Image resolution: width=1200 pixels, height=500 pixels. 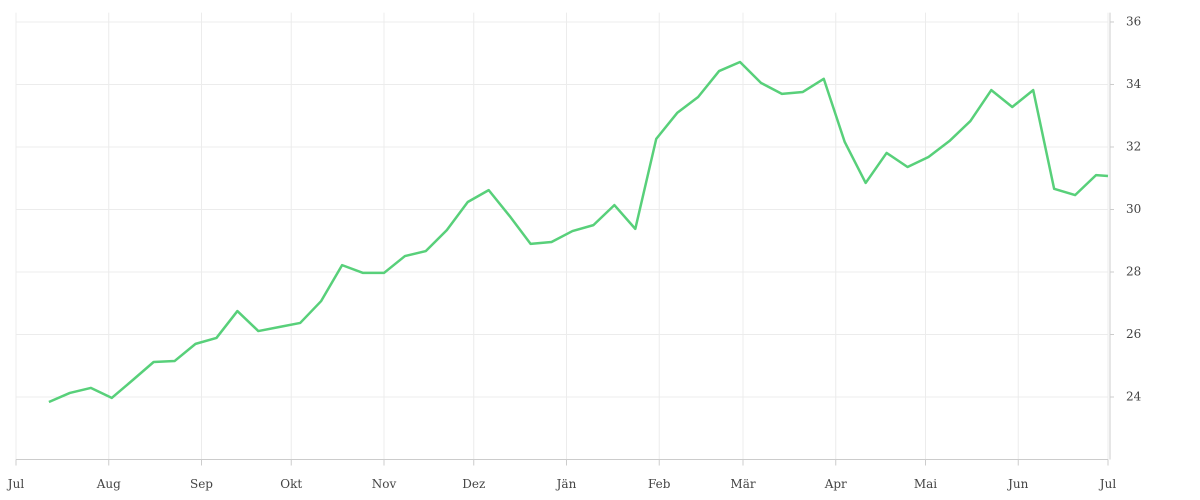 What do you see at coordinates (1133, 271) in the screenshot?
I see `y-tick-label: 28` at bounding box center [1133, 271].